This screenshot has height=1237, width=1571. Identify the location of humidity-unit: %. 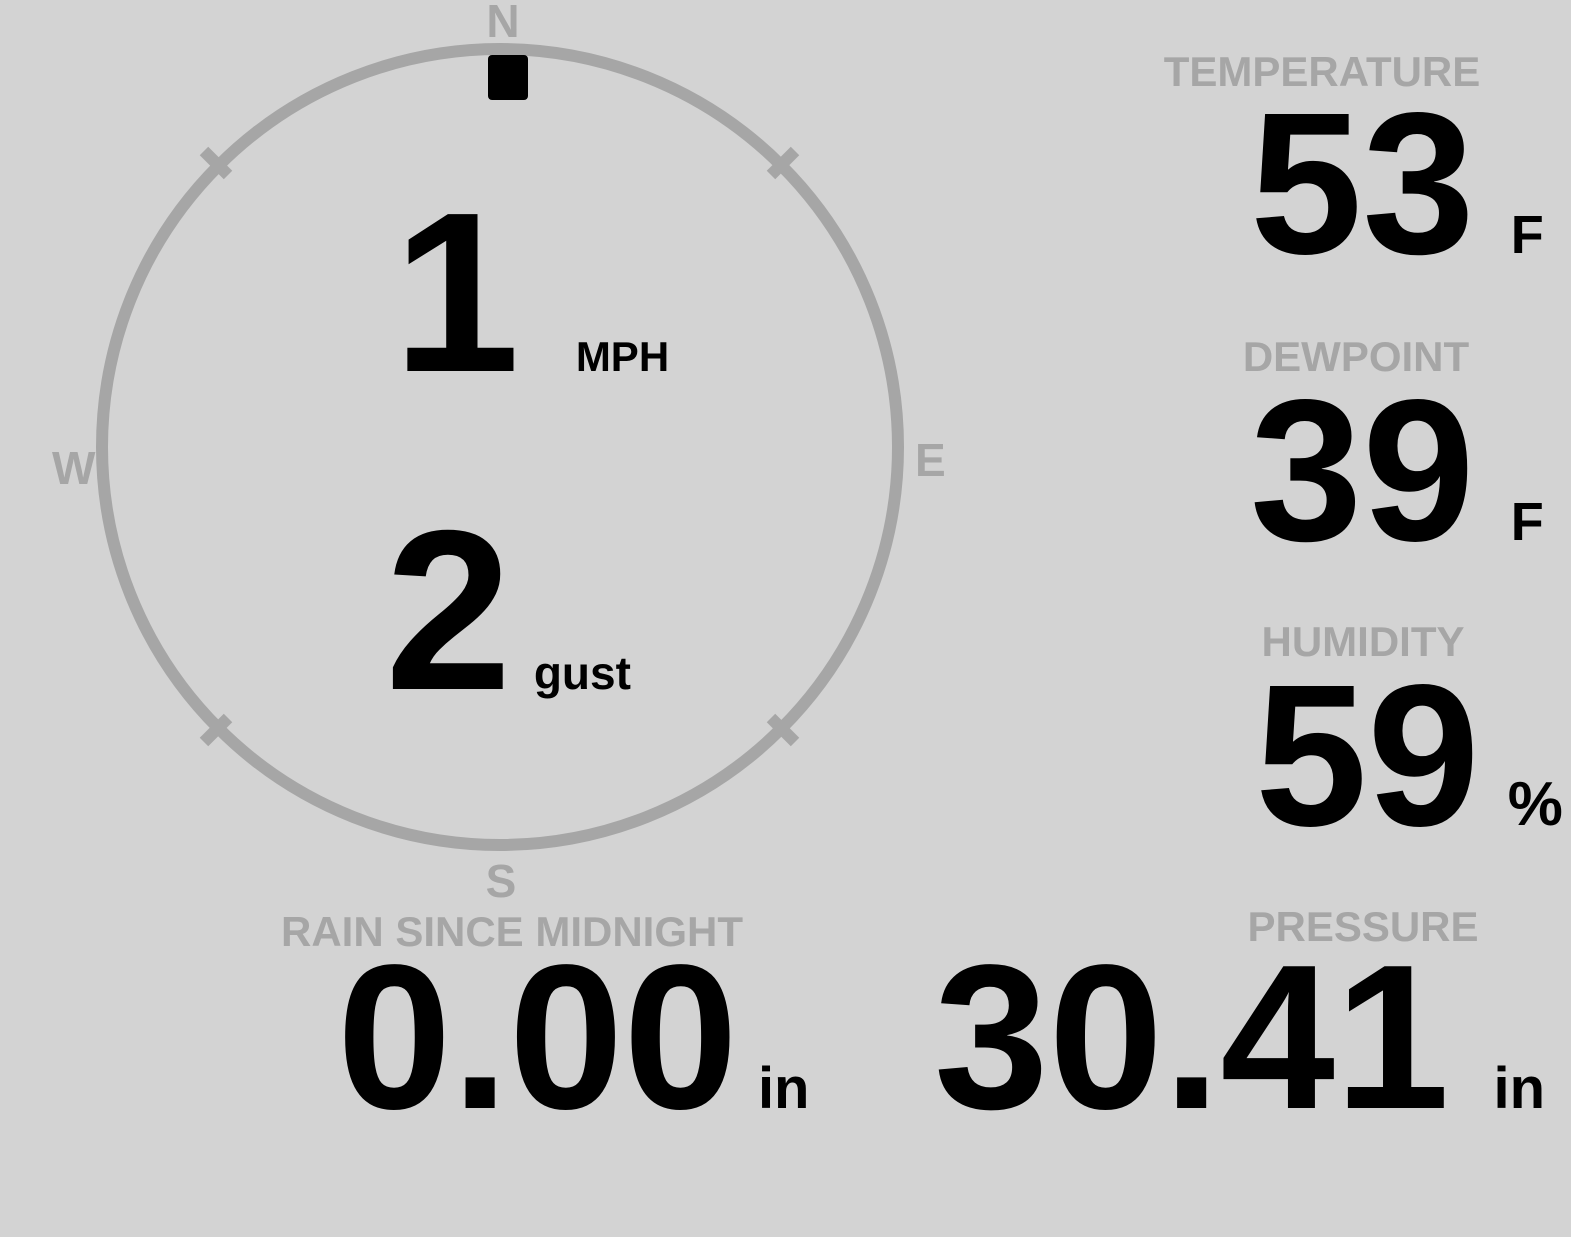
(1535, 804).